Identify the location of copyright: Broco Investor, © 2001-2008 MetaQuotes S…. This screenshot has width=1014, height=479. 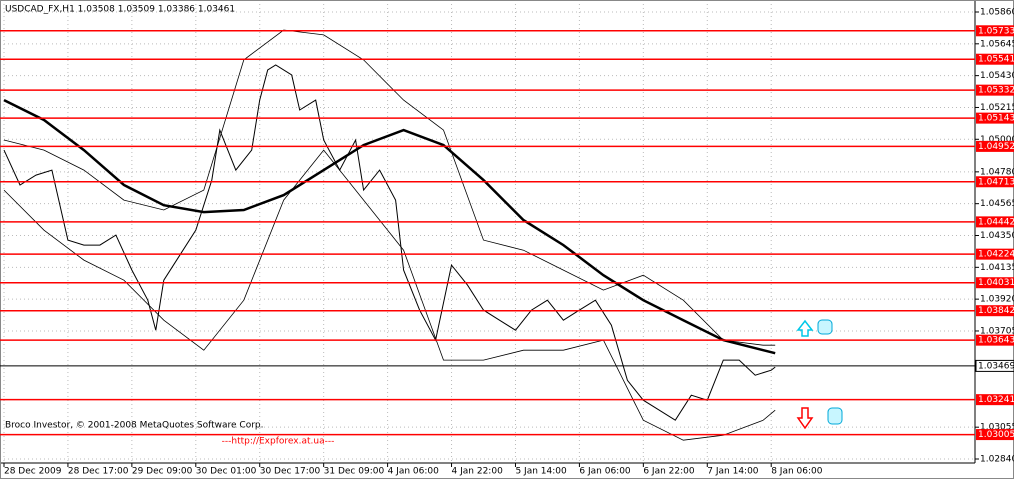
(134, 426).